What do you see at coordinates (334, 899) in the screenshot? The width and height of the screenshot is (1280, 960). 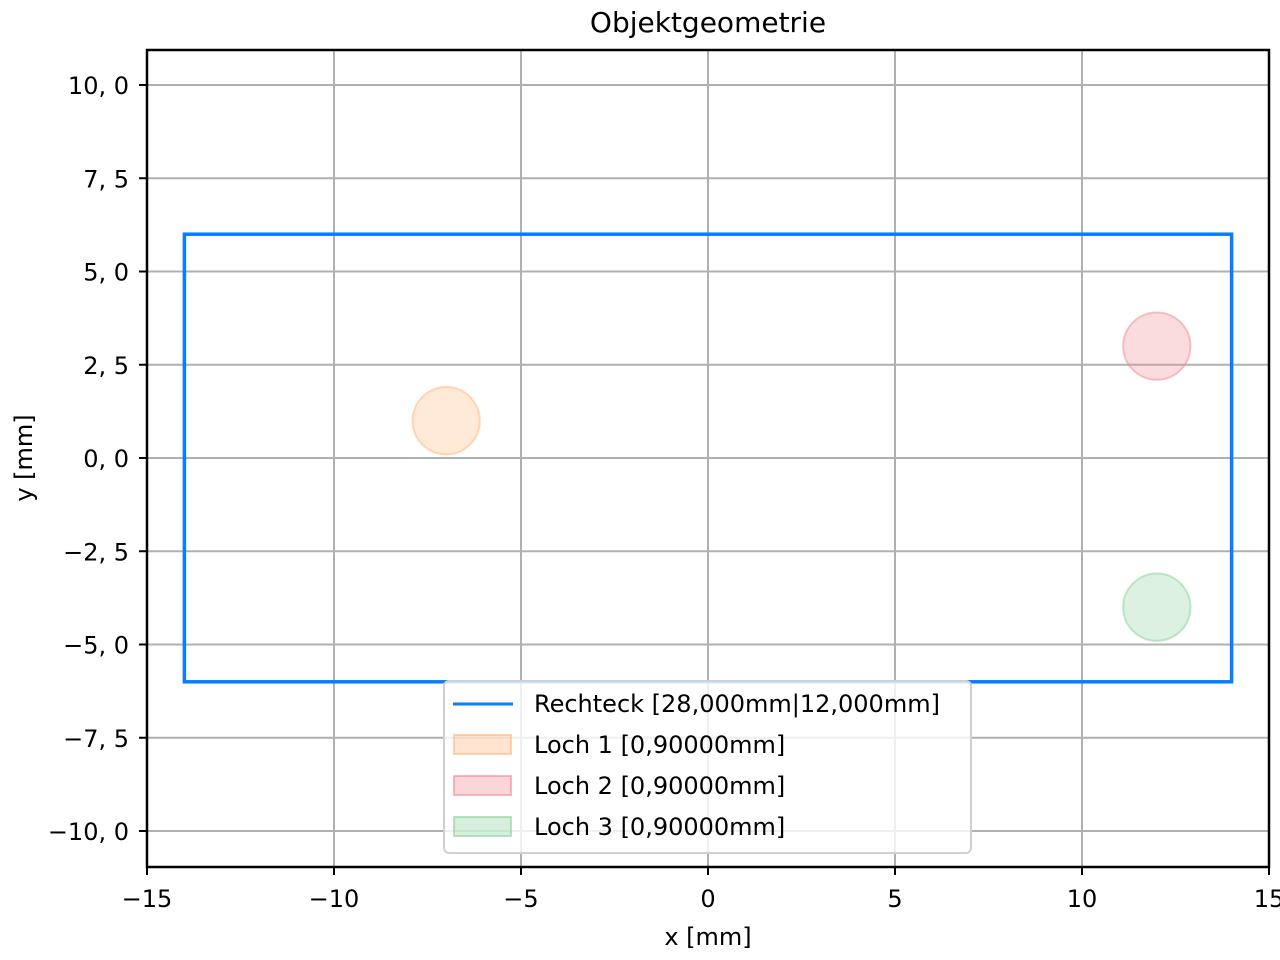 I see `x-tick-label: −10` at bounding box center [334, 899].